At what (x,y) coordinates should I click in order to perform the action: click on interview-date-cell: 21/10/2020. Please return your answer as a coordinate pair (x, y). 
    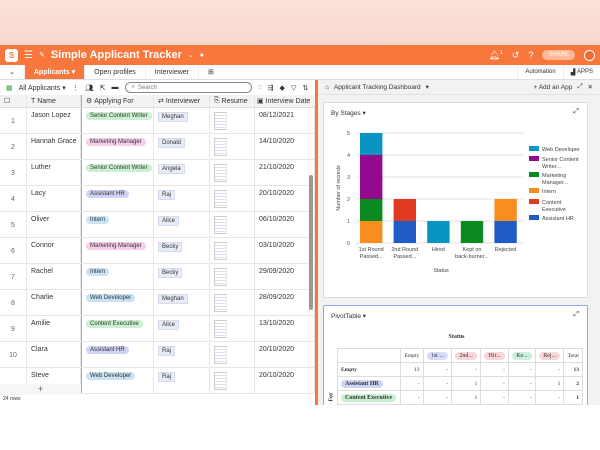
    Looking at the image, I should click on (285, 172).